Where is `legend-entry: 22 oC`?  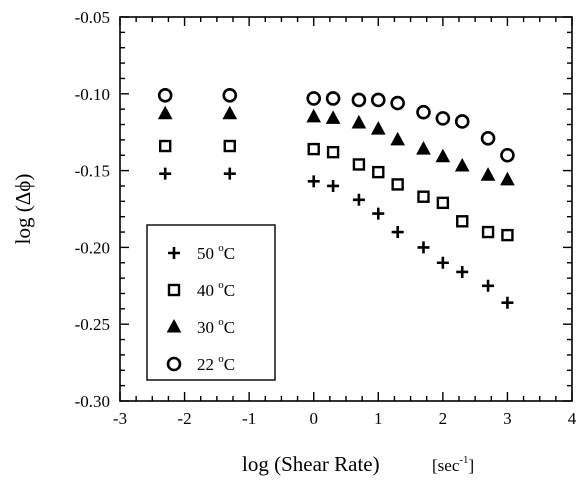 legend-entry: 22 oC is located at coordinates (200, 363).